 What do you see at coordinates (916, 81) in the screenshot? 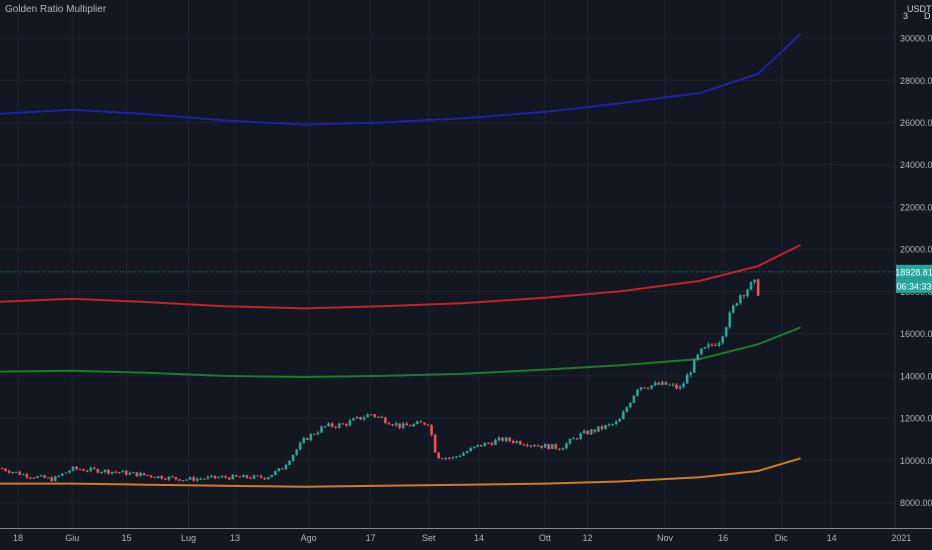
I see `price-tick-label: 28000.00` at bounding box center [916, 81].